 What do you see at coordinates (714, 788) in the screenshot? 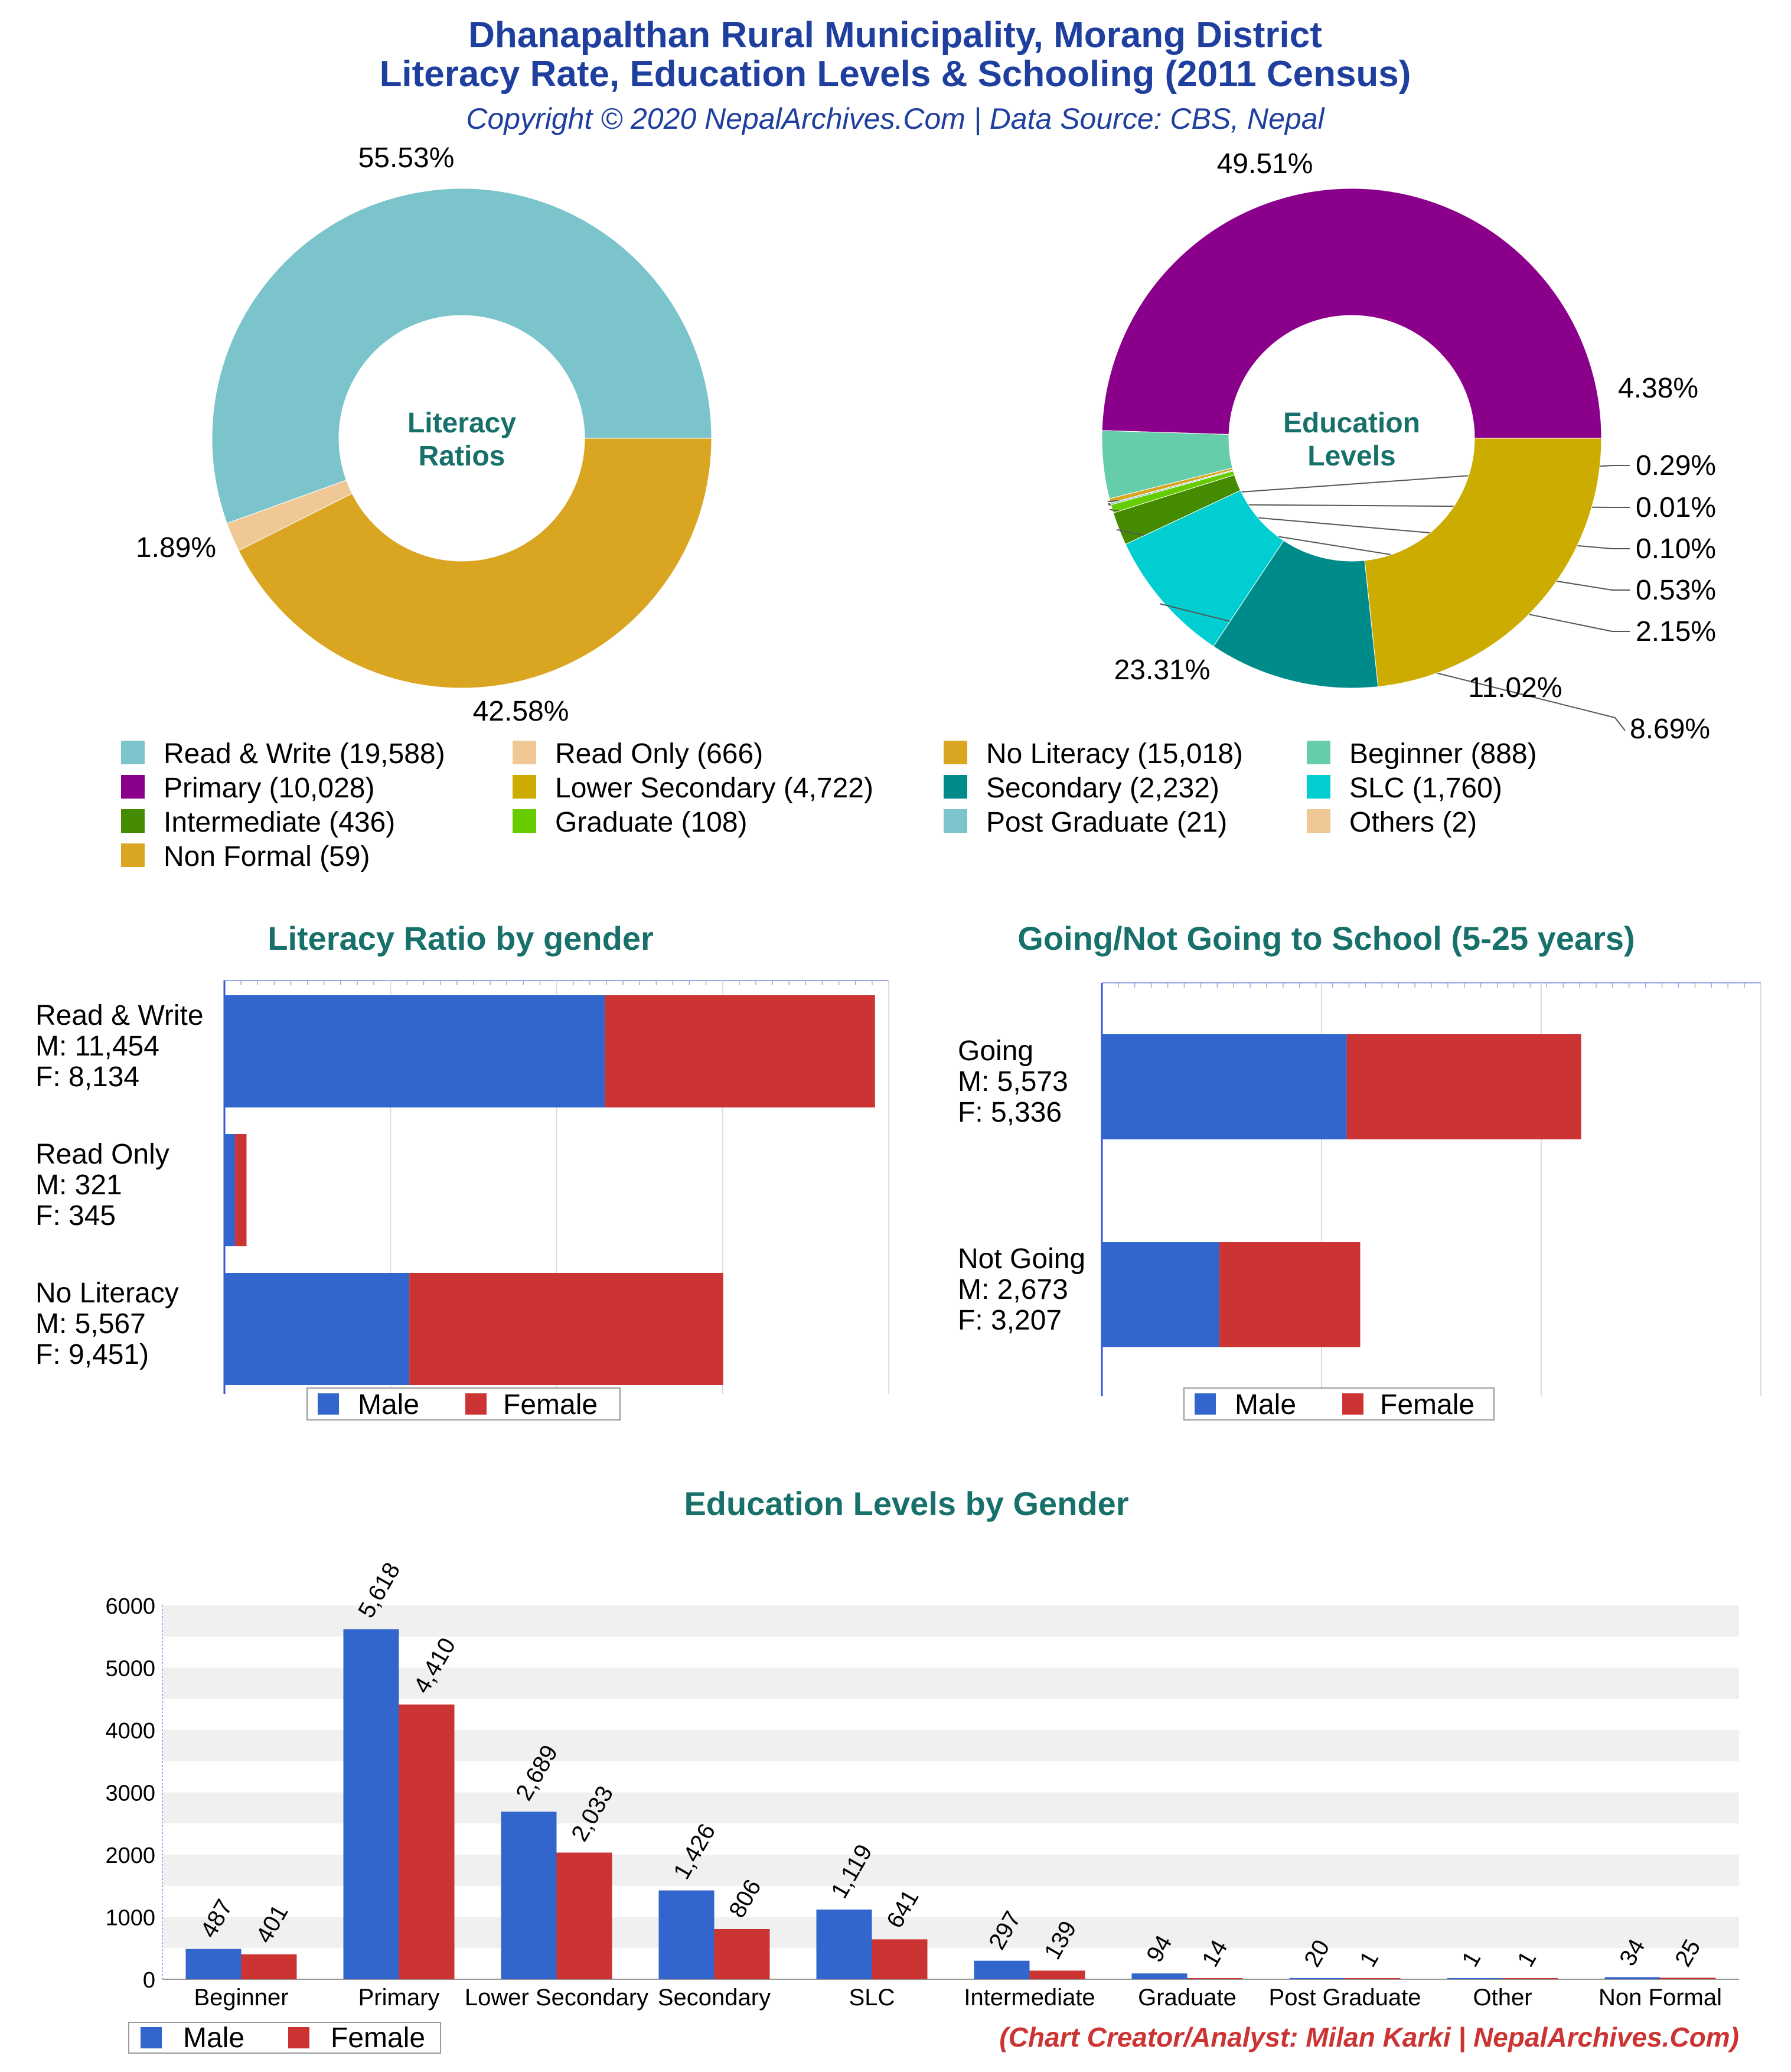
I see `legend-label: Lower Secondary (4,722)` at bounding box center [714, 788].